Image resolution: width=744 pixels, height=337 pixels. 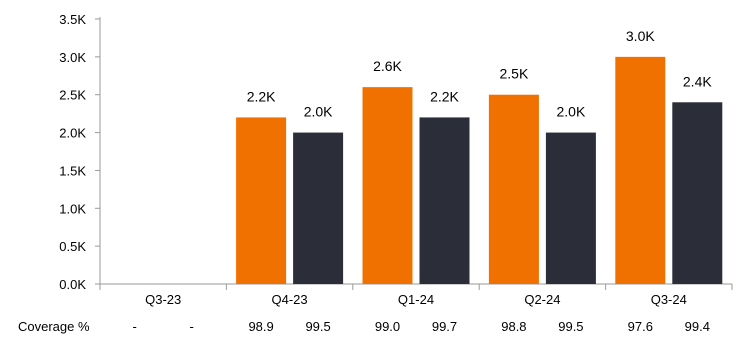 What do you see at coordinates (513, 74) in the screenshot?
I see `data-label: 2.5K` at bounding box center [513, 74].